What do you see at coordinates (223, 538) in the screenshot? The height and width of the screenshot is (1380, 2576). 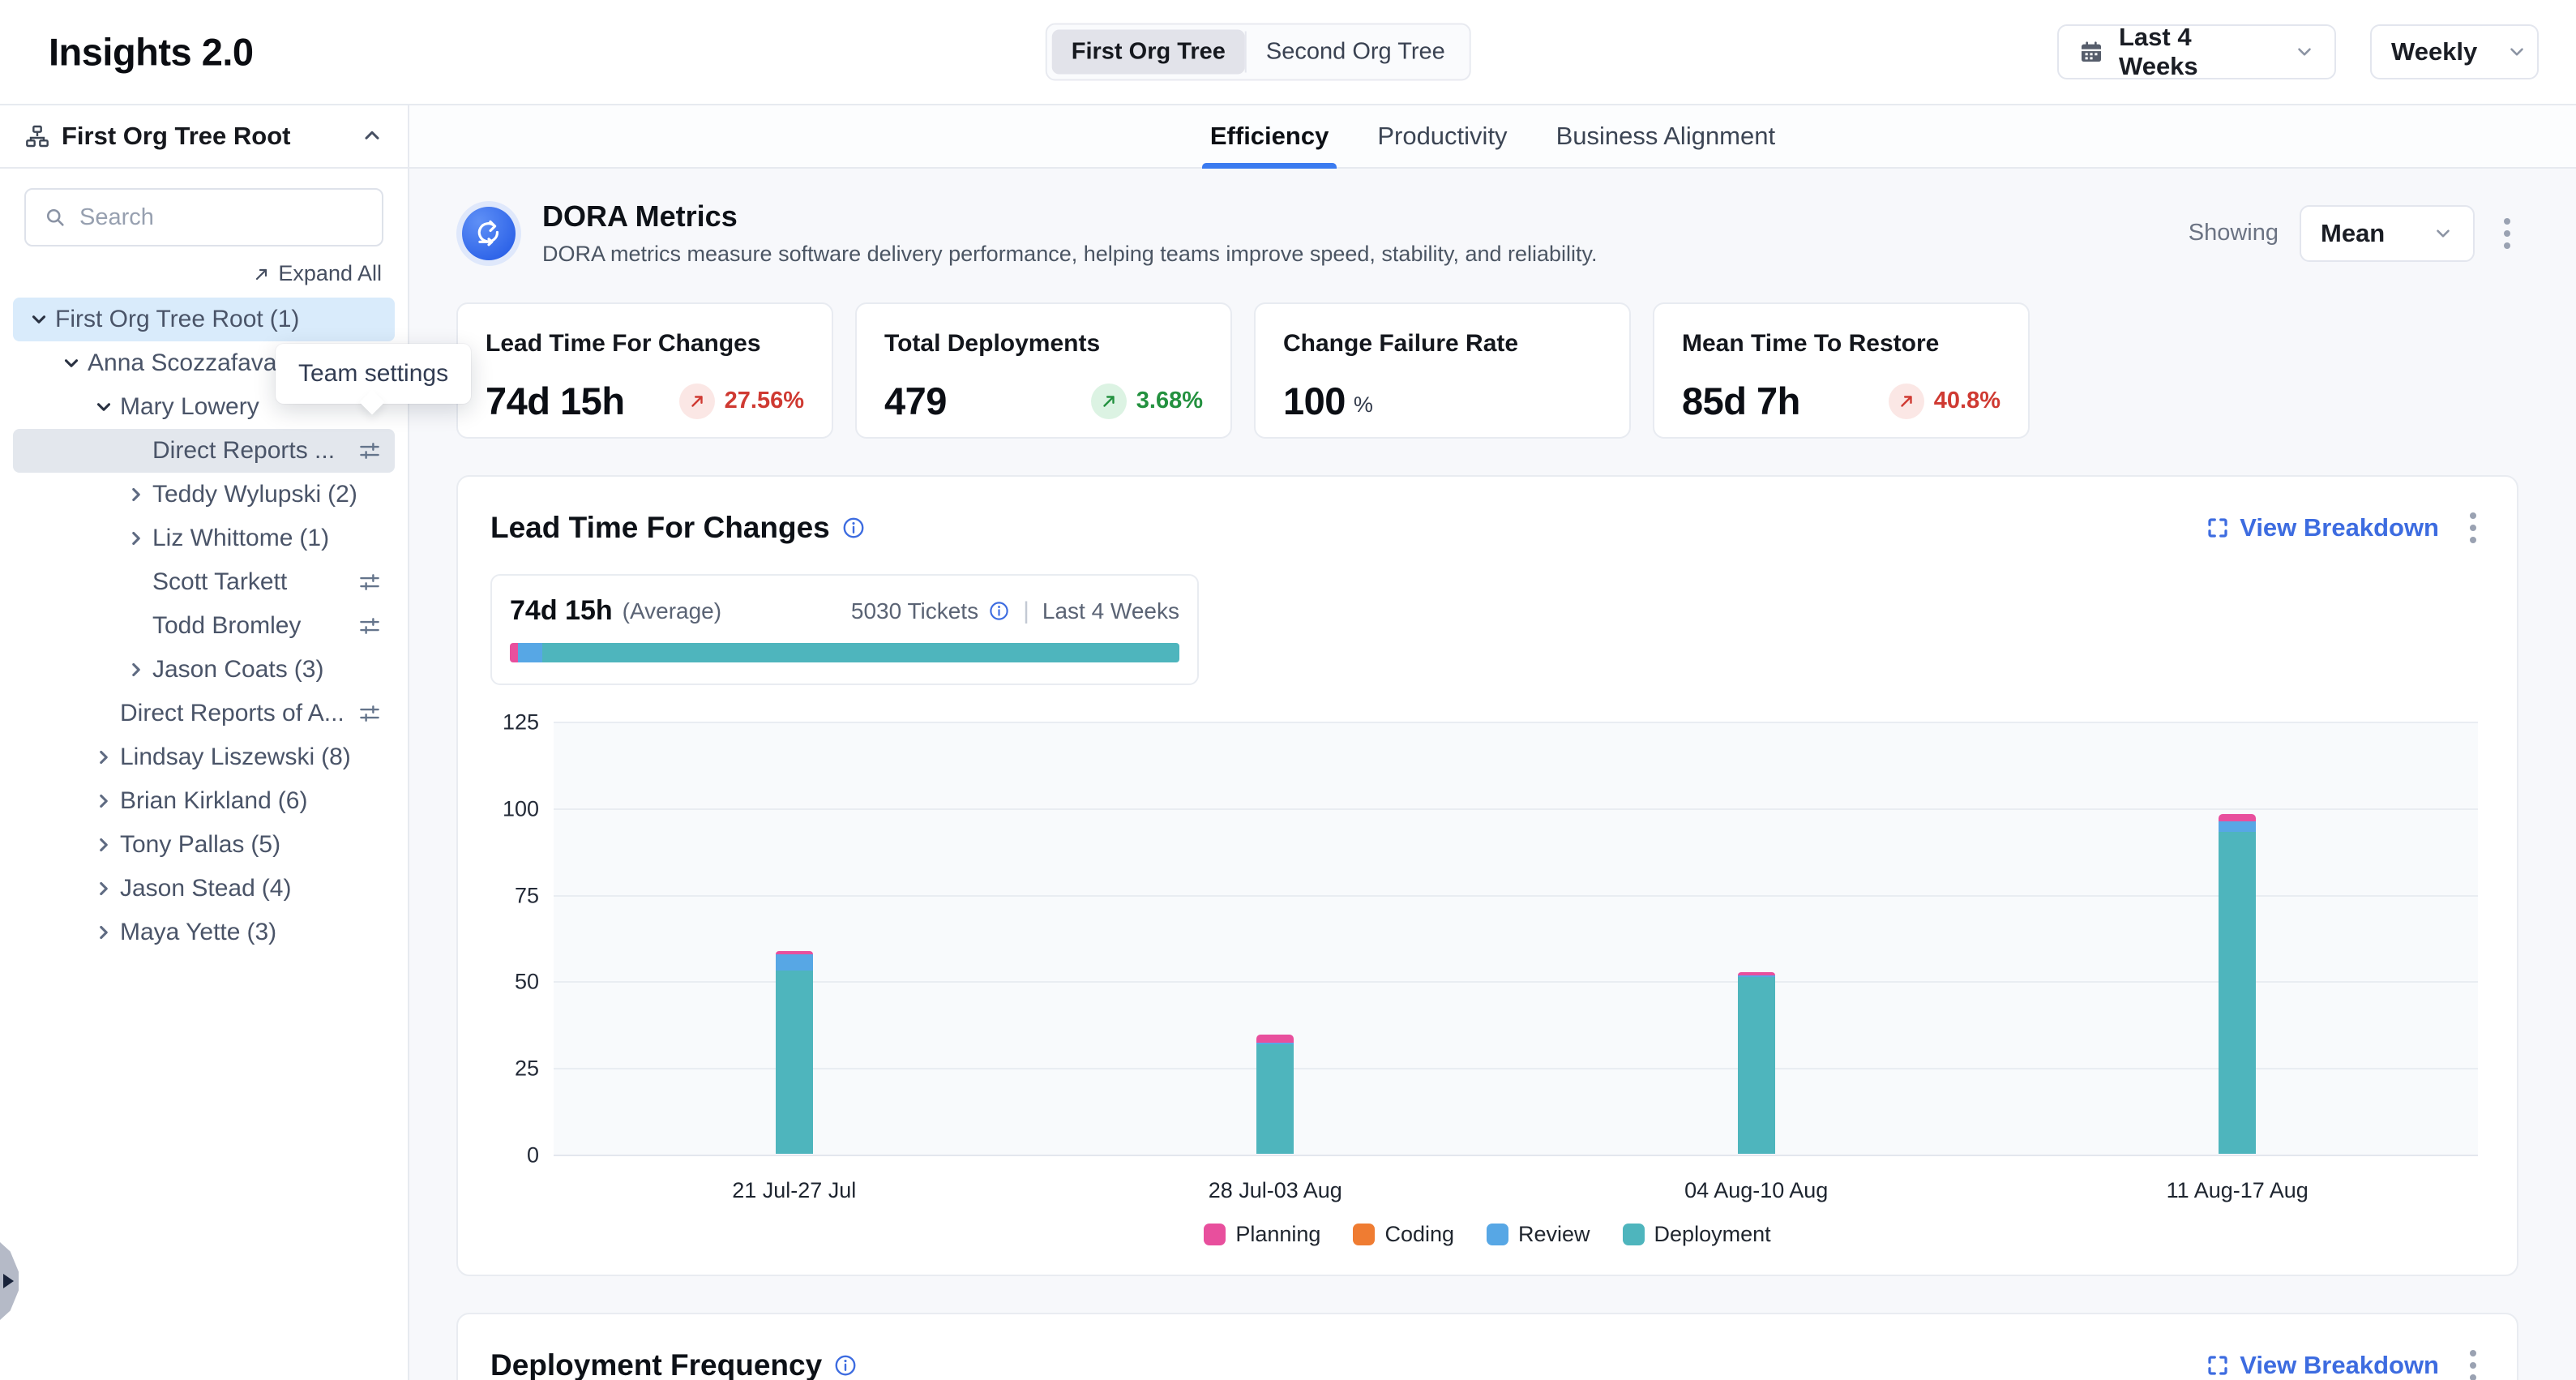 I see `tree-node-label: Liz Whittome` at bounding box center [223, 538].